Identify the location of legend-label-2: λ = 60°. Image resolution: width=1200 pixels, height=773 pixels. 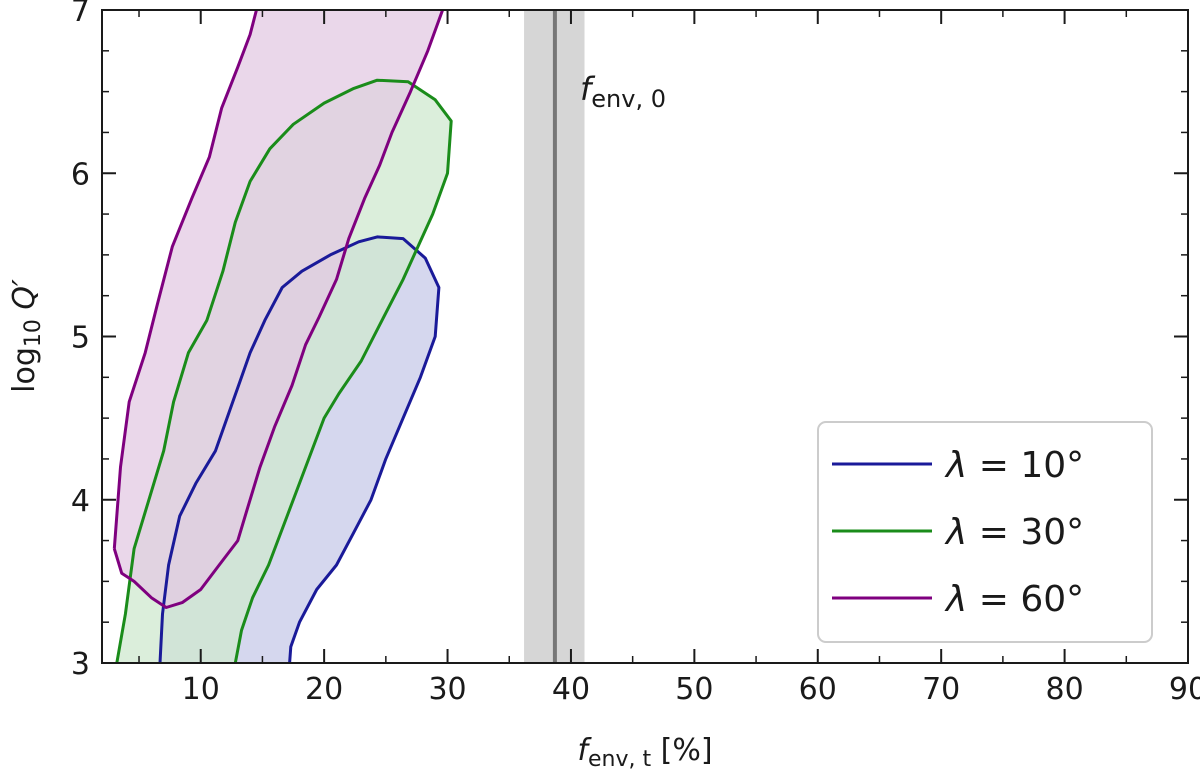
(1014, 599).